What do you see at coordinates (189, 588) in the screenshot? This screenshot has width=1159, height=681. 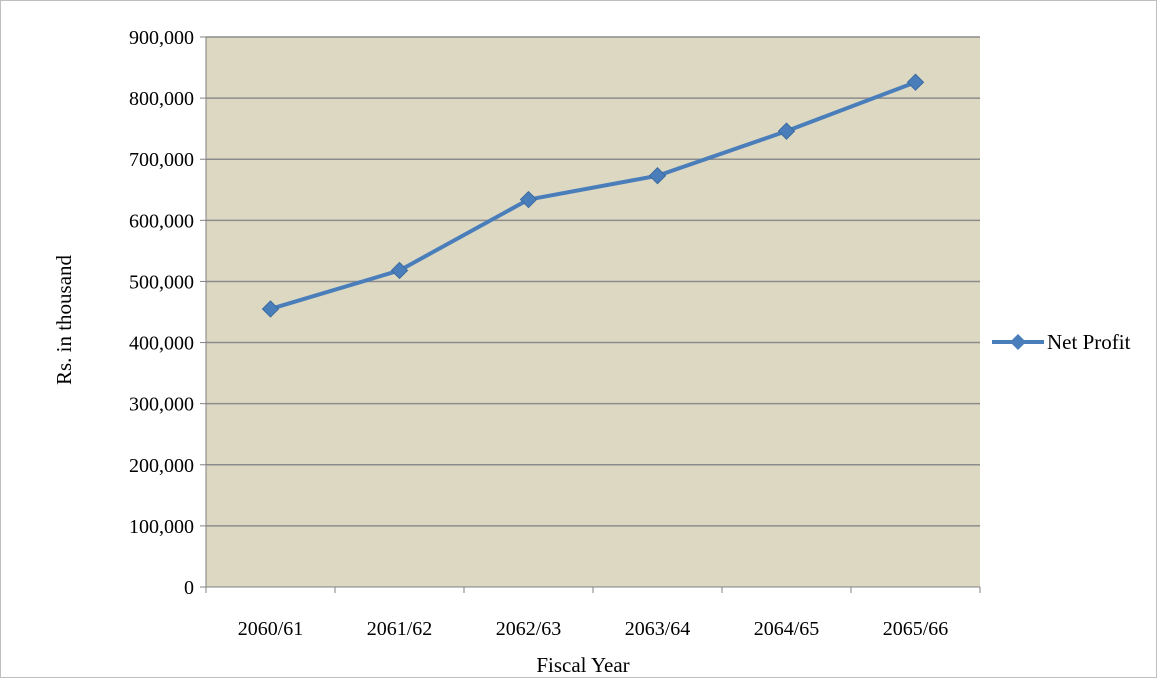 I see `y-tick-label: 0` at bounding box center [189, 588].